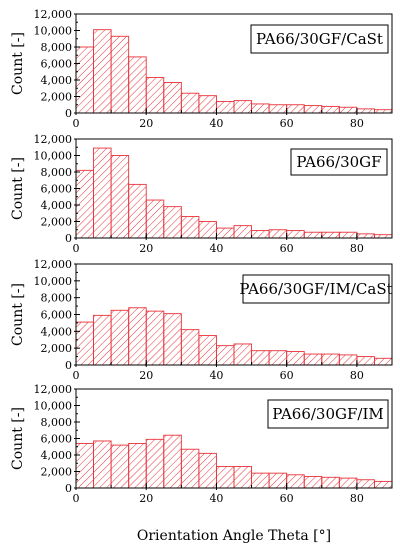 The image size is (400, 550). I want to click on legend-label: PA66/30GF, so click(338, 162).